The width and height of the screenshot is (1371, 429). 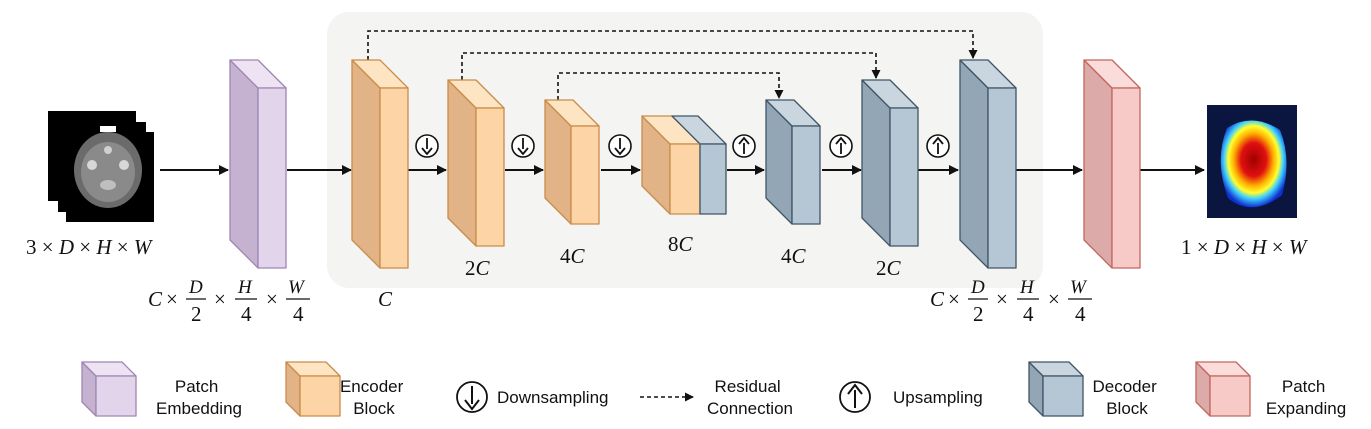 What do you see at coordinates (109, 389) in the screenshot?
I see `legend-patch-embedding-cube` at bounding box center [109, 389].